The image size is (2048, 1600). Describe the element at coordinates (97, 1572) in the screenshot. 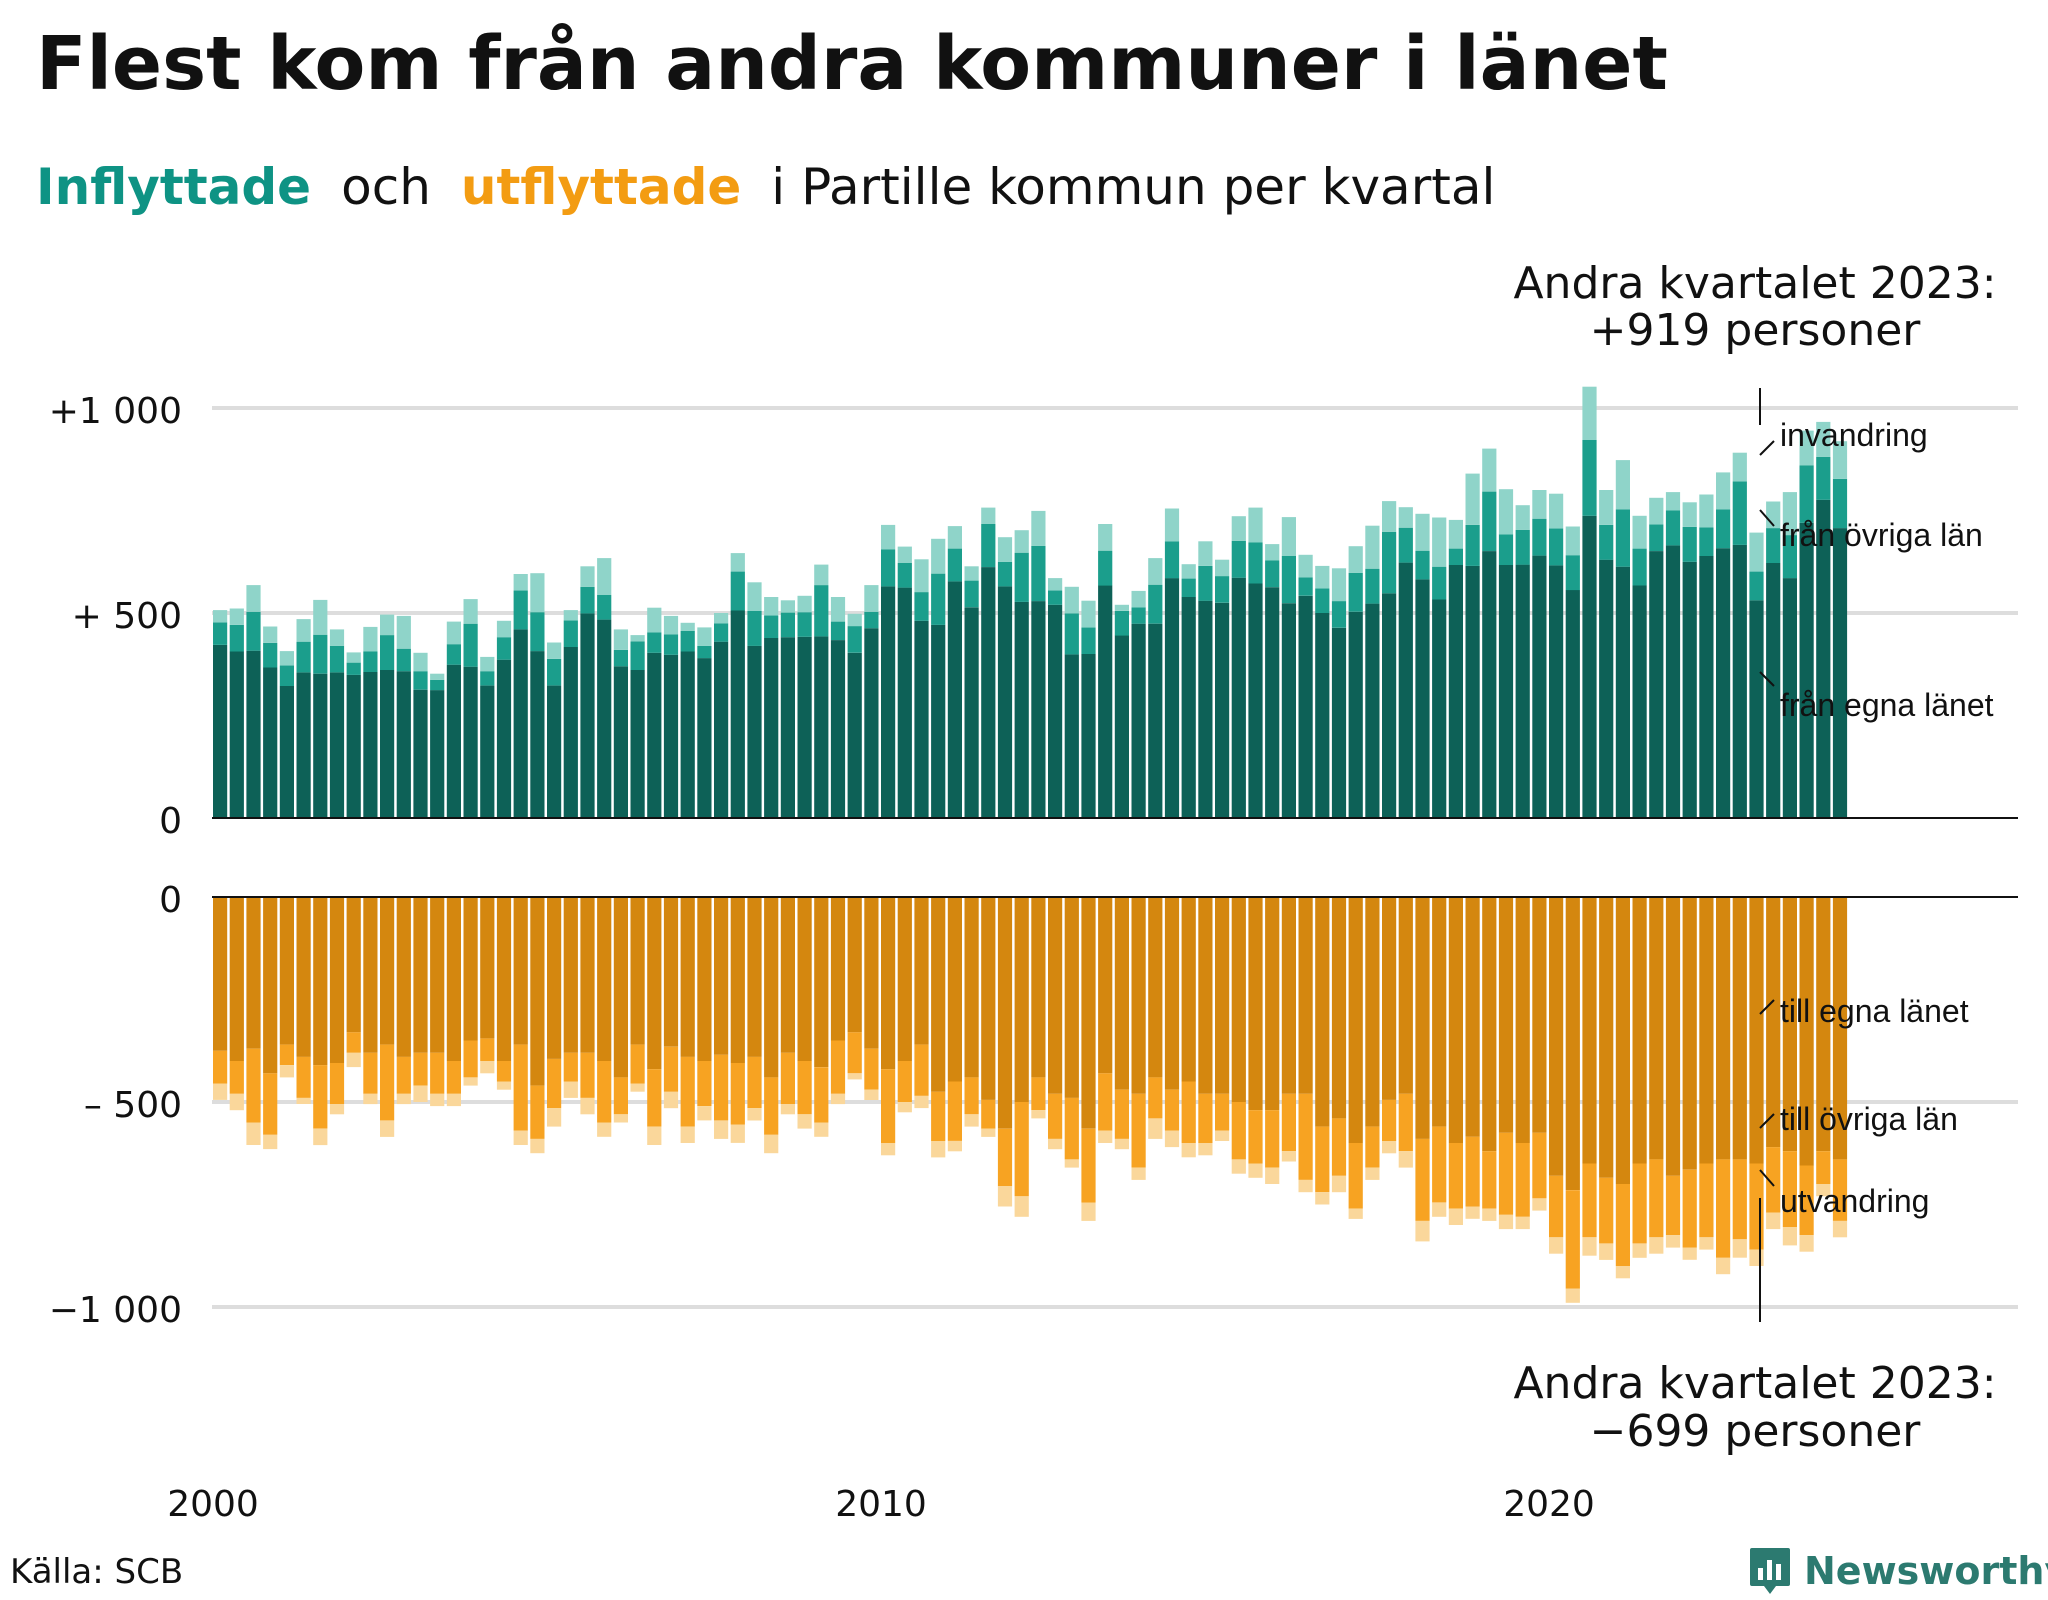

I see `source-text: Källa: SCB` at that location.